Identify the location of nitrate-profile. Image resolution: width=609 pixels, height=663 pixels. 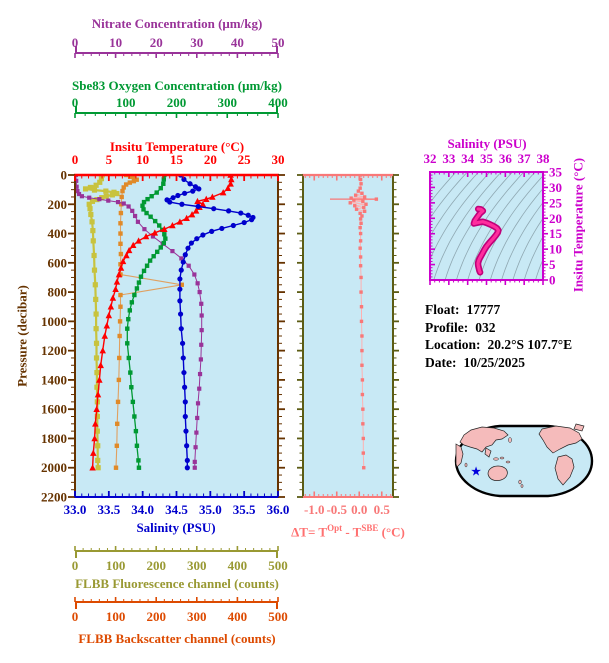
(139, 322).